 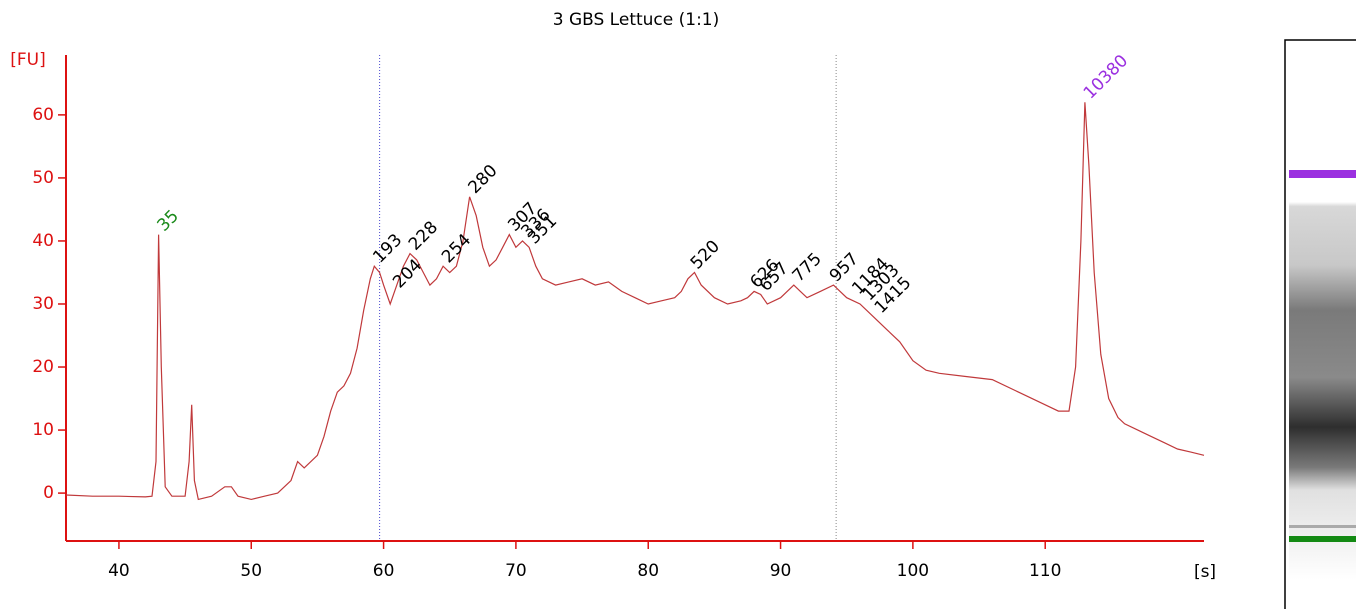 What do you see at coordinates (28, 60) in the screenshot?
I see `y-axis-label: [FU]` at bounding box center [28, 60].